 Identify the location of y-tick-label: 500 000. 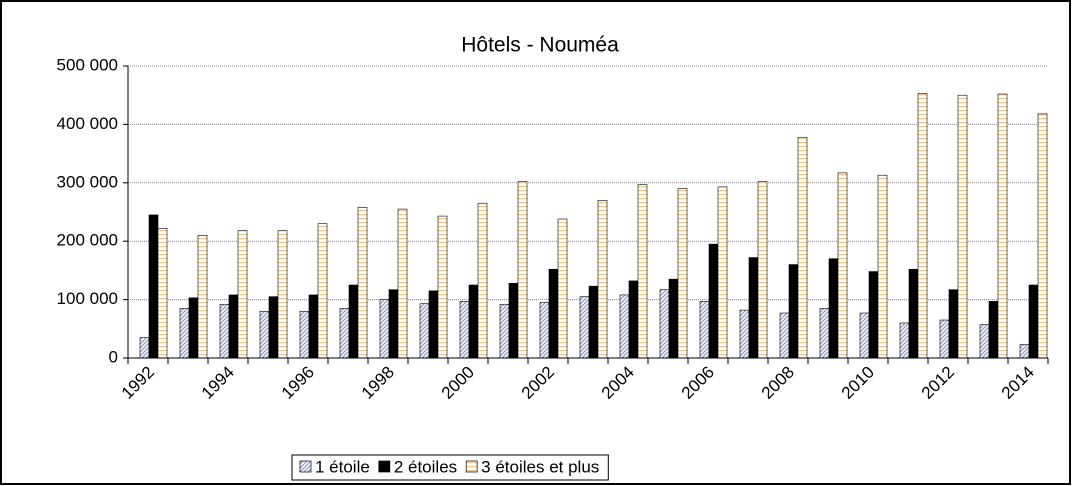
(87, 64).